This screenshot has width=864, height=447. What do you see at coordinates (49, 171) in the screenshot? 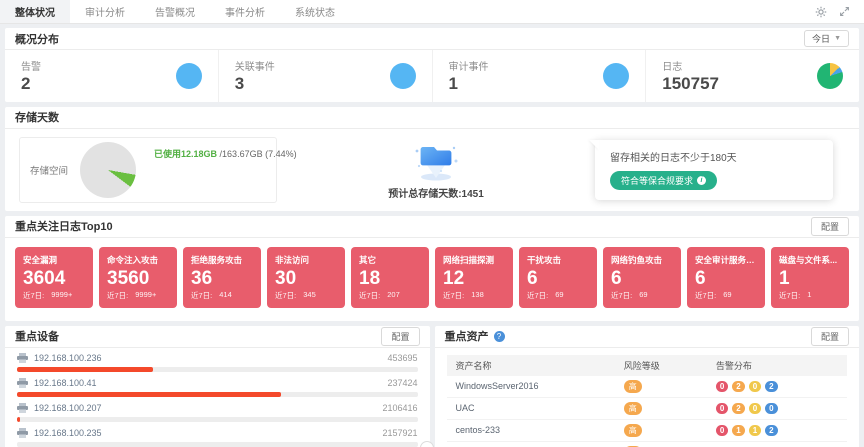
I see `storage-space-label: 存储空间` at bounding box center [49, 171].